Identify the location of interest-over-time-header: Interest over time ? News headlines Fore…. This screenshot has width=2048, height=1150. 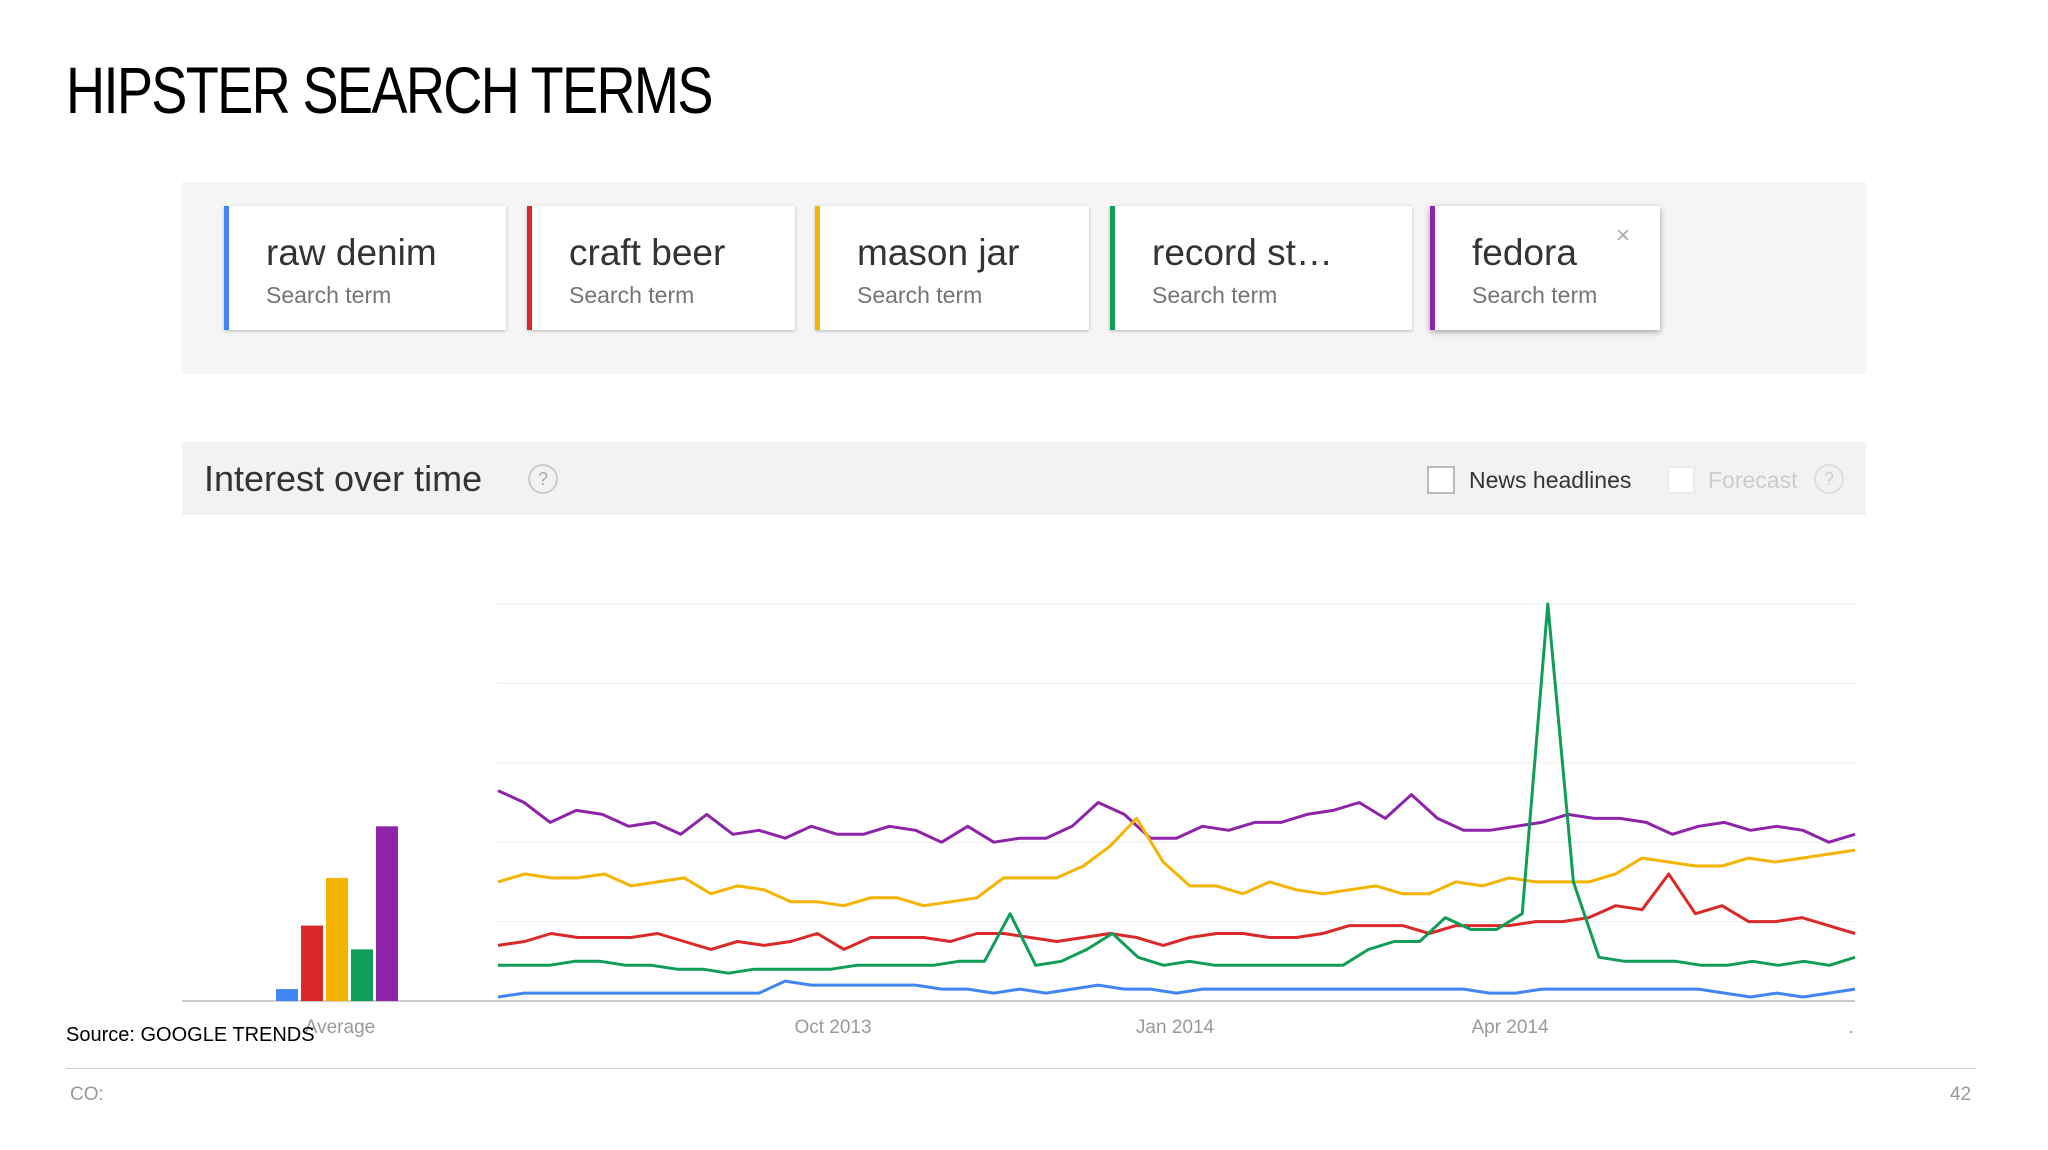
(1024, 478).